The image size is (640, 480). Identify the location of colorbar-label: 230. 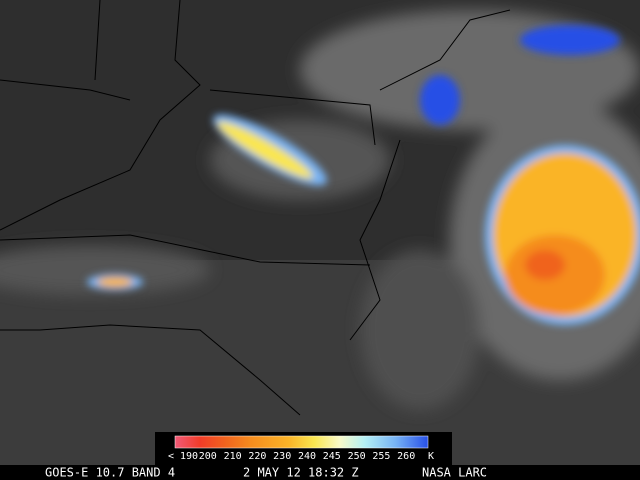
(282, 456).